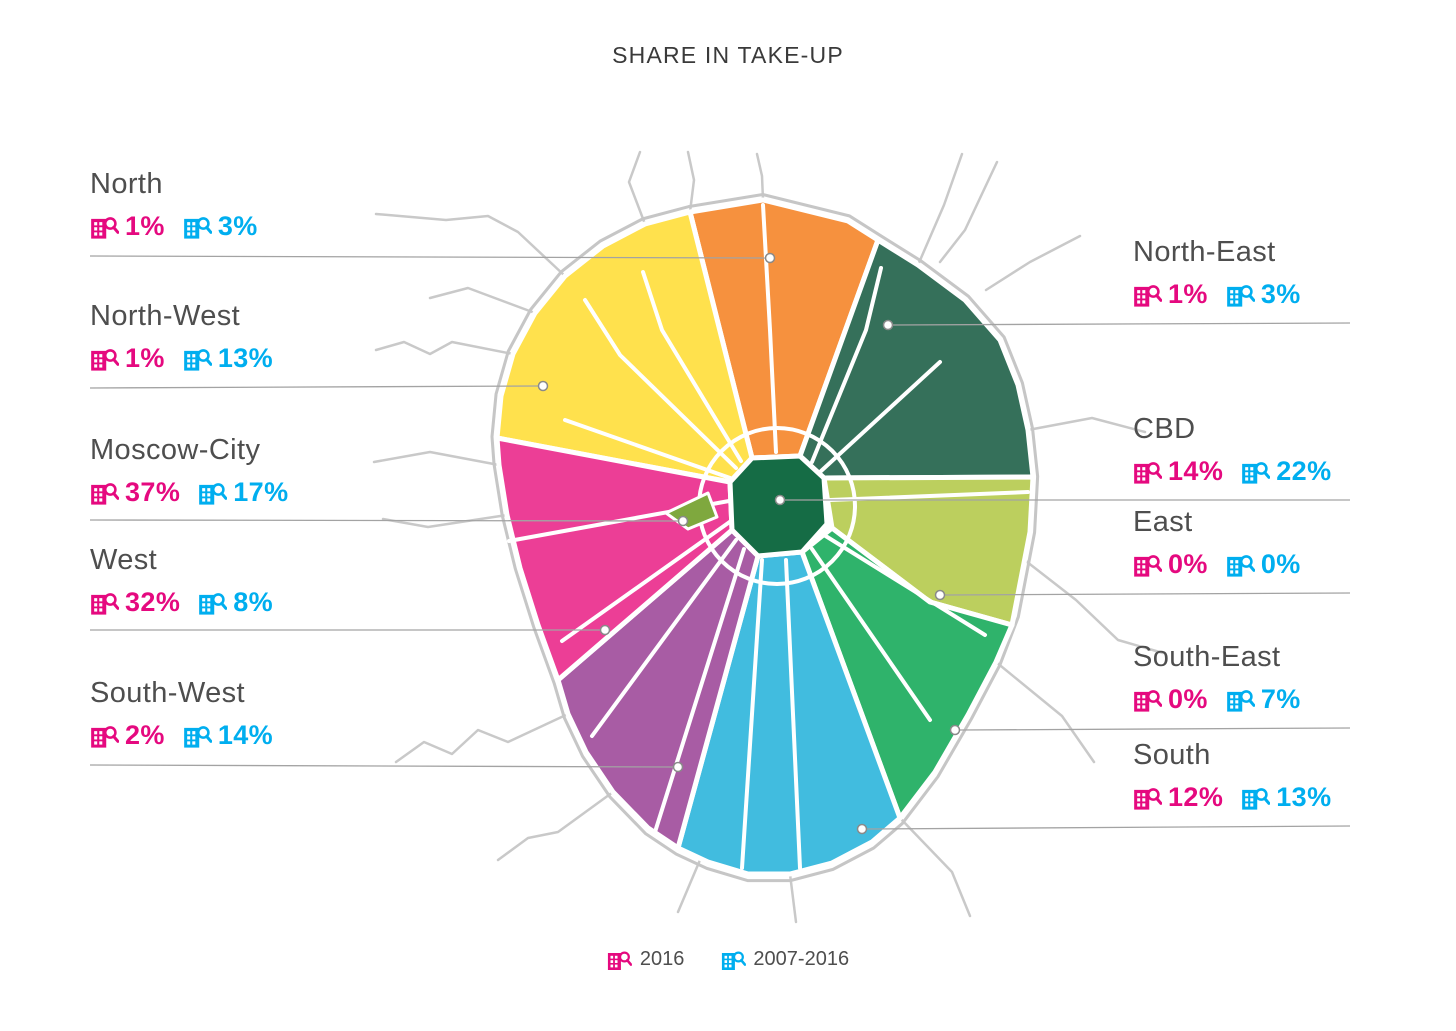  I want to click on district-label-south-west: South-West 2% 14%, so click(181, 714).